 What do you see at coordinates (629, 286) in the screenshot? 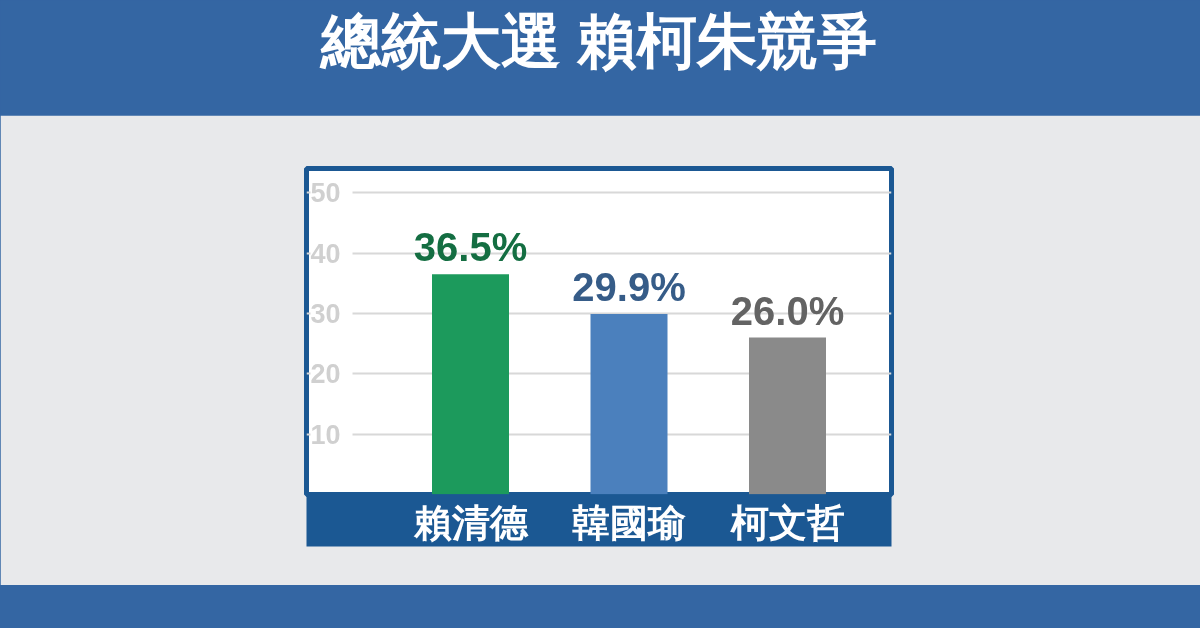
I see `data-label: 29.9%` at bounding box center [629, 286].